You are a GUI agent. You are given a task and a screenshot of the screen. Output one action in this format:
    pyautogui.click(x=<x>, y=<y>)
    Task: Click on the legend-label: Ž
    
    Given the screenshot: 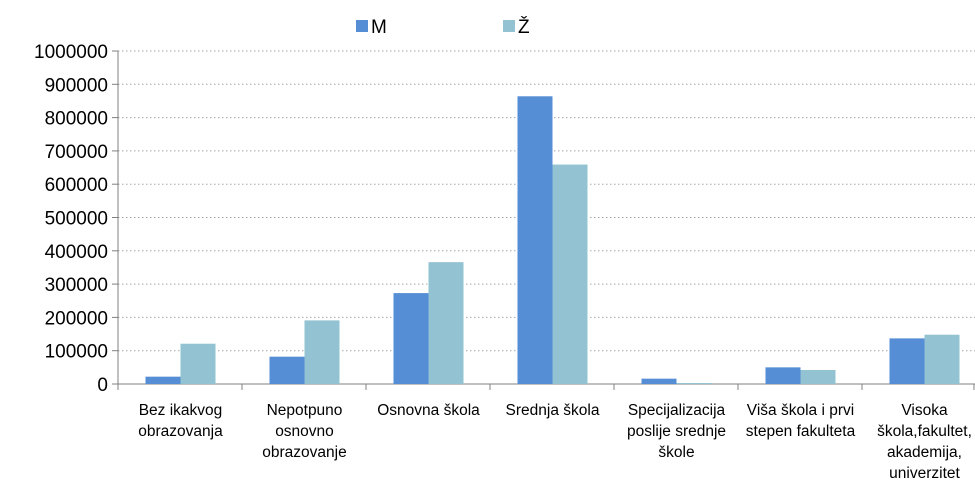 What is the action you would take?
    pyautogui.click(x=524, y=27)
    